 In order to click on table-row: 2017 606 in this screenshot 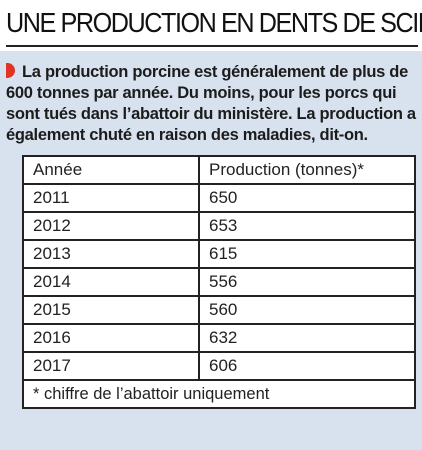, I will do `click(219, 366)`.